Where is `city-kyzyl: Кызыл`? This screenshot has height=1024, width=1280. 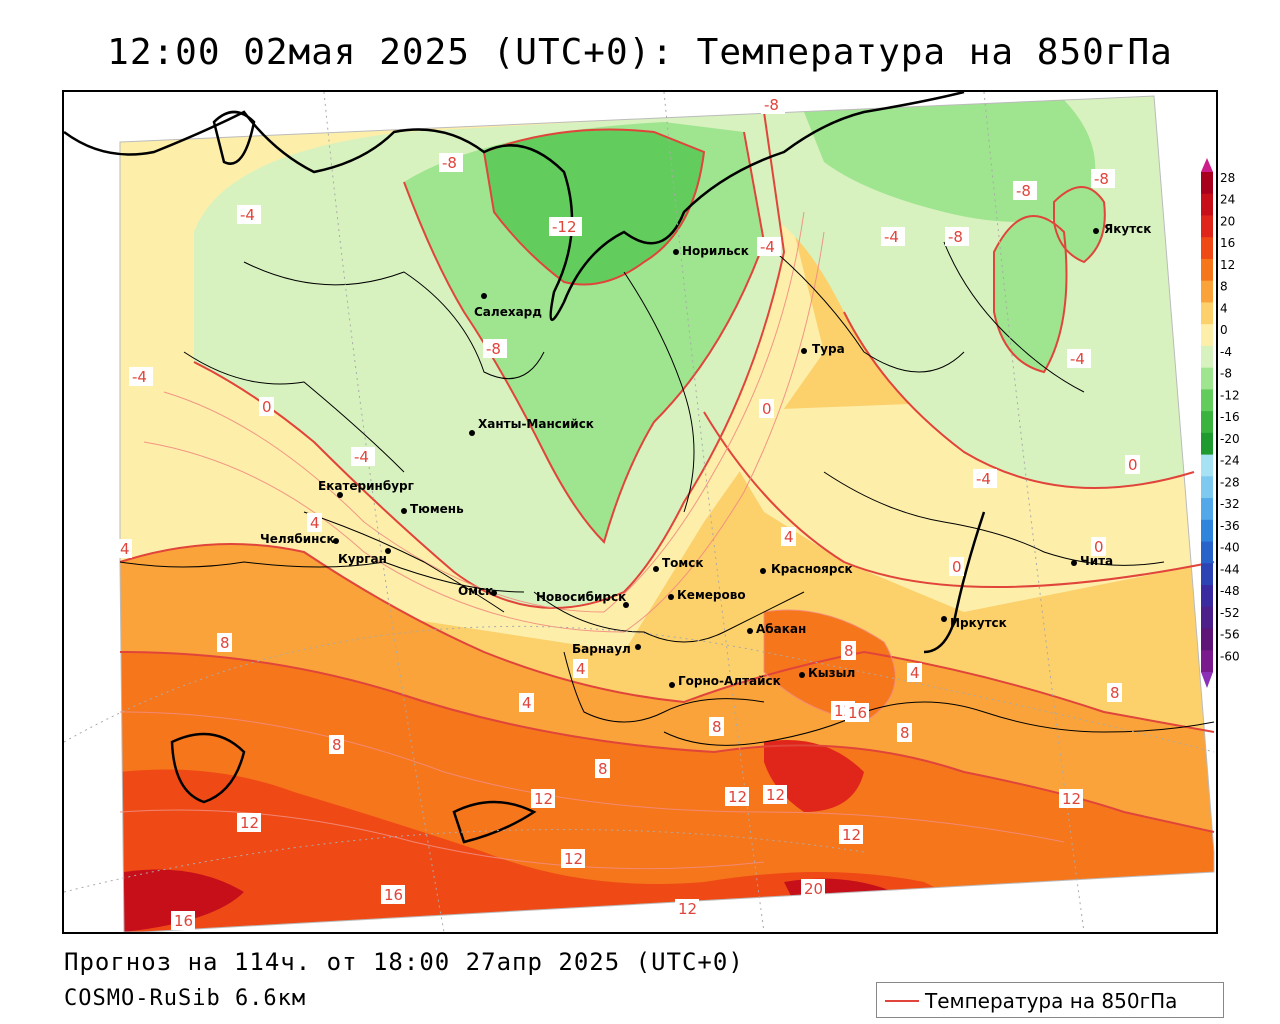
city-kyzyl: Кызыл is located at coordinates (827, 673).